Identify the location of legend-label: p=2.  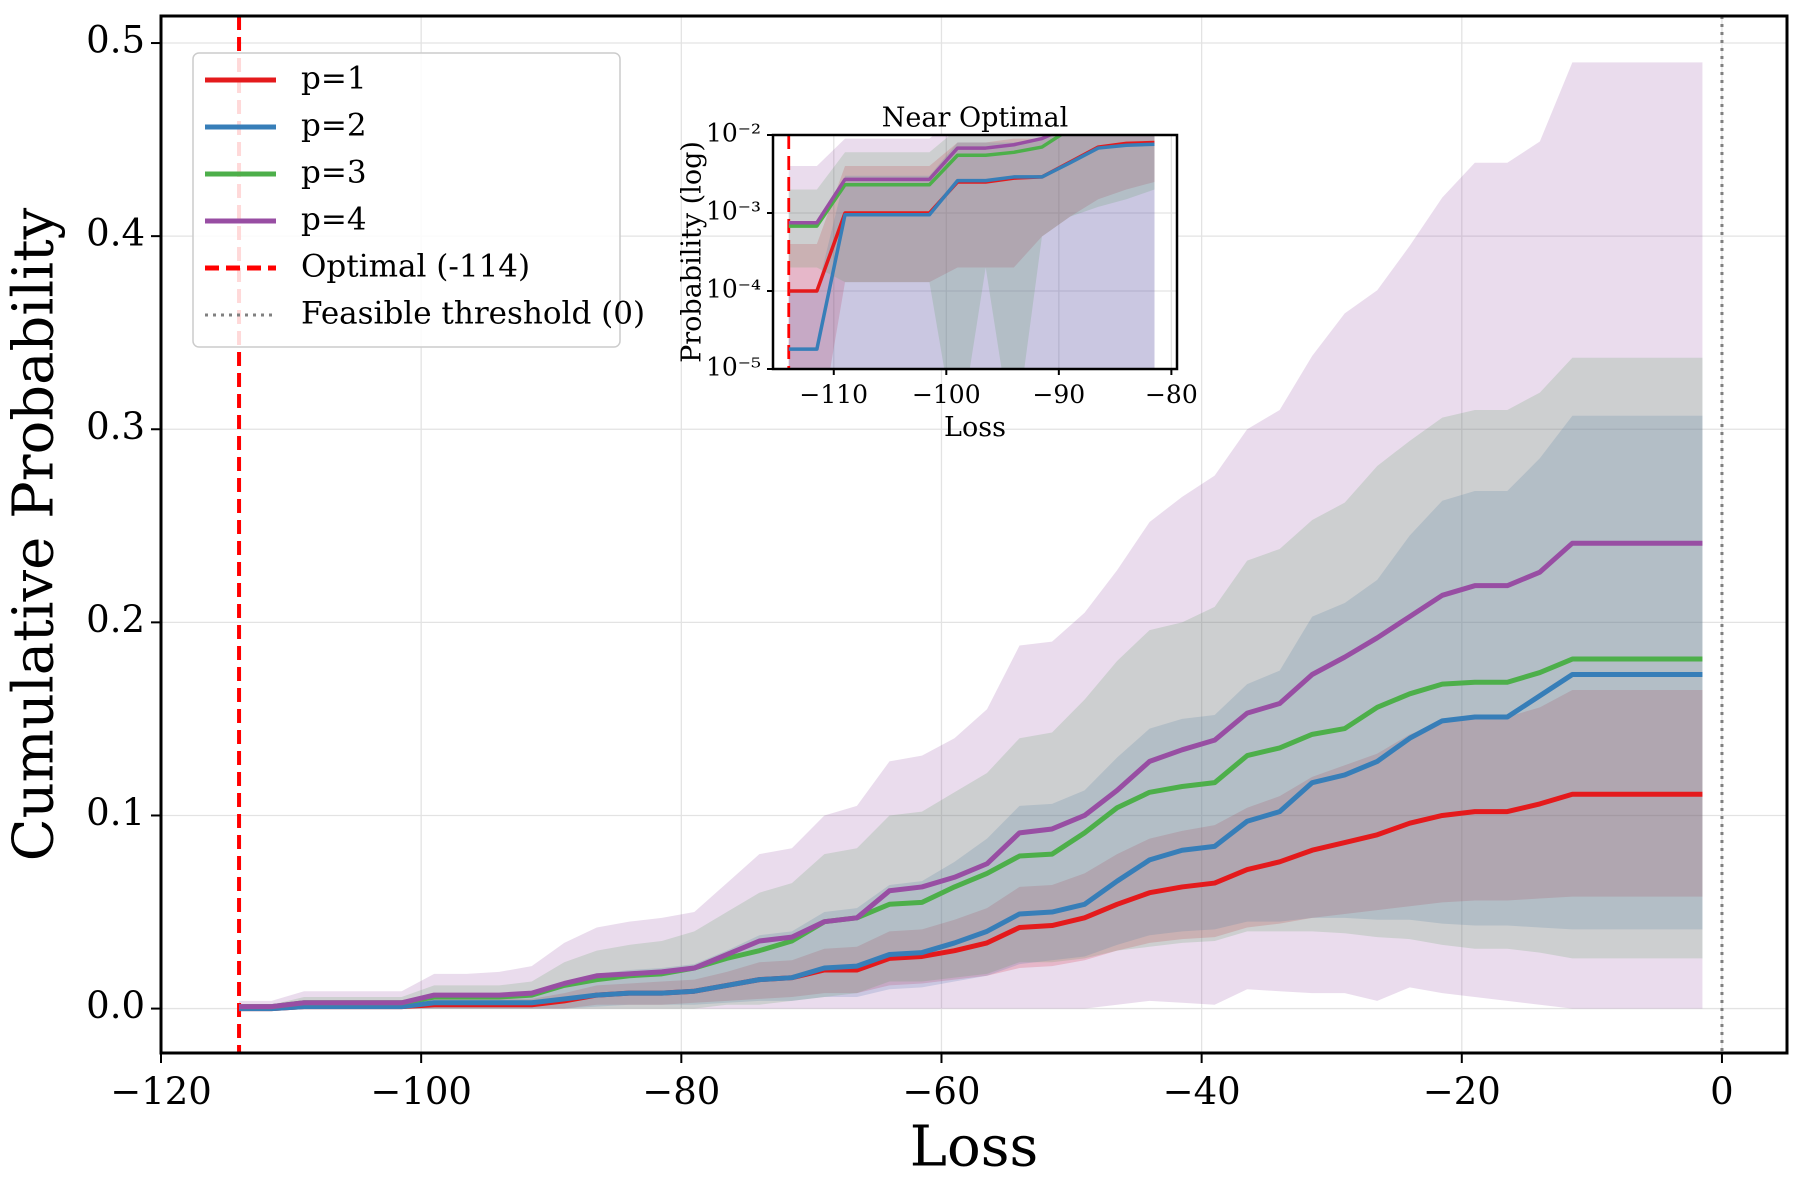
(334, 126).